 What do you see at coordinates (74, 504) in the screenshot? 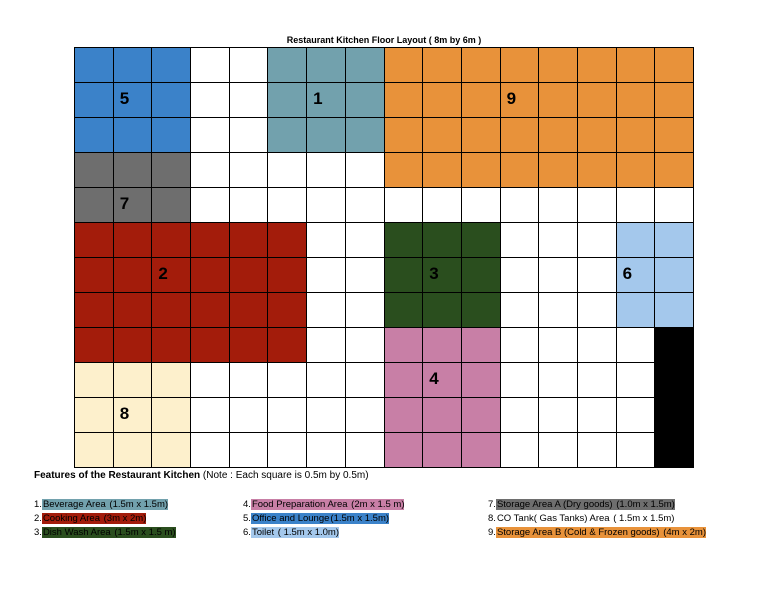
I see `legend-label: Beverage Area` at bounding box center [74, 504].